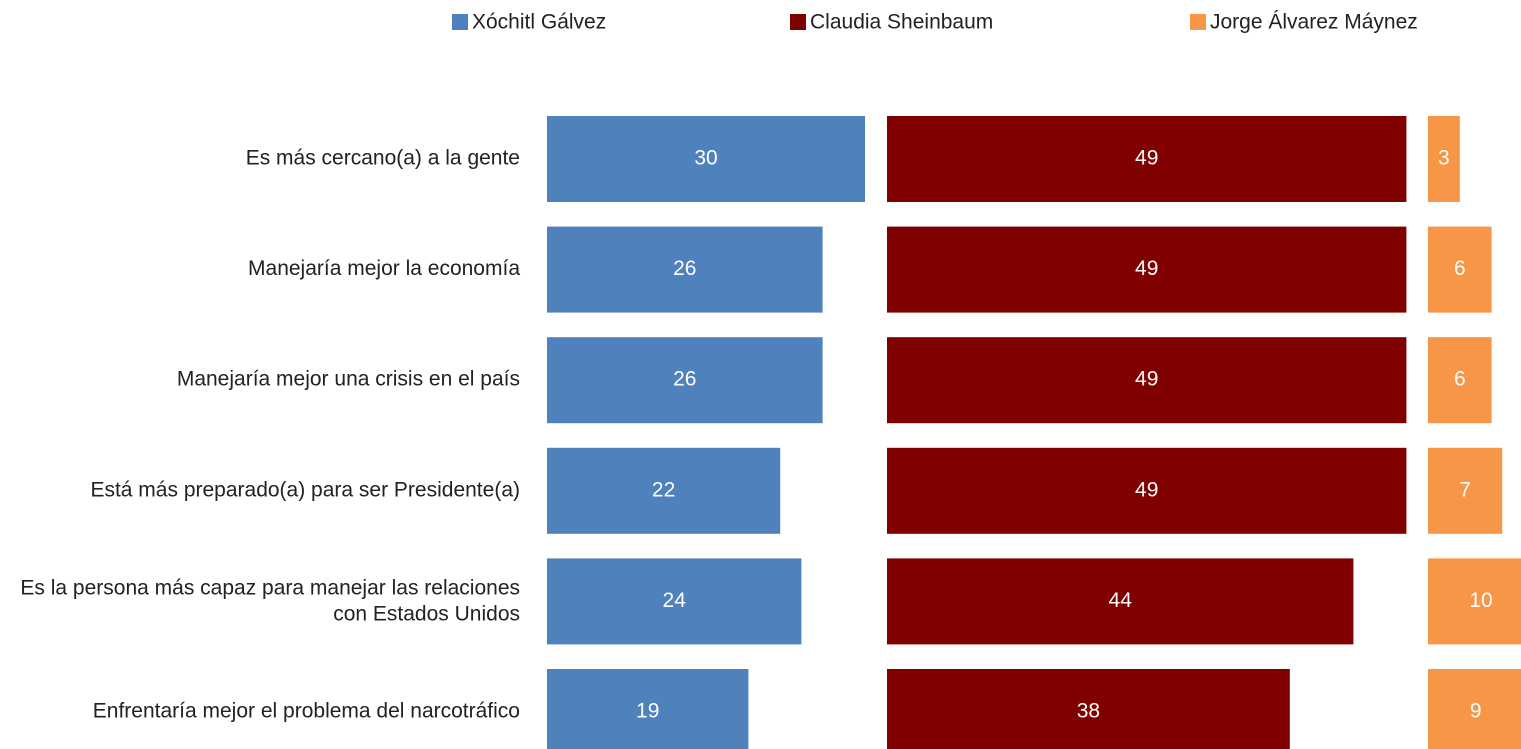 The width and height of the screenshot is (1521, 749). What do you see at coordinates (1476, 711) in the screenshot?
I see `value-label: 9` at bounding box center [1476, 711].